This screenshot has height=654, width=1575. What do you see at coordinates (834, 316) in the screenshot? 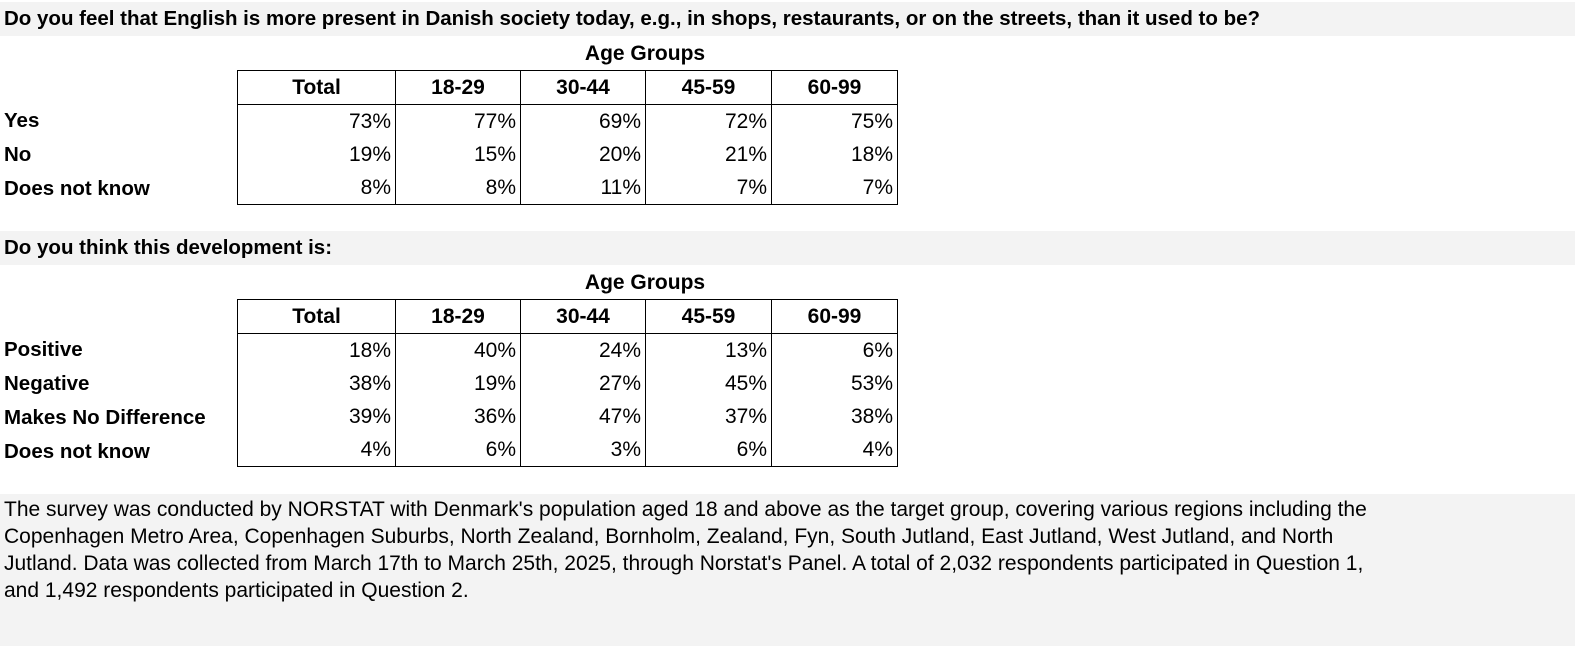
I see `q2-col-60-99: 60-99` at bounding box center [834, 316].